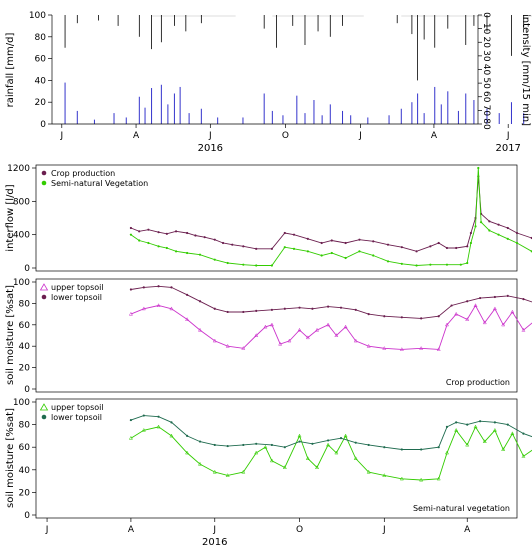  What do you see at coordinates (486, 124) in the screenshot?
I see `intensity-ytick-label: 80` at bounding box center [486, 124].